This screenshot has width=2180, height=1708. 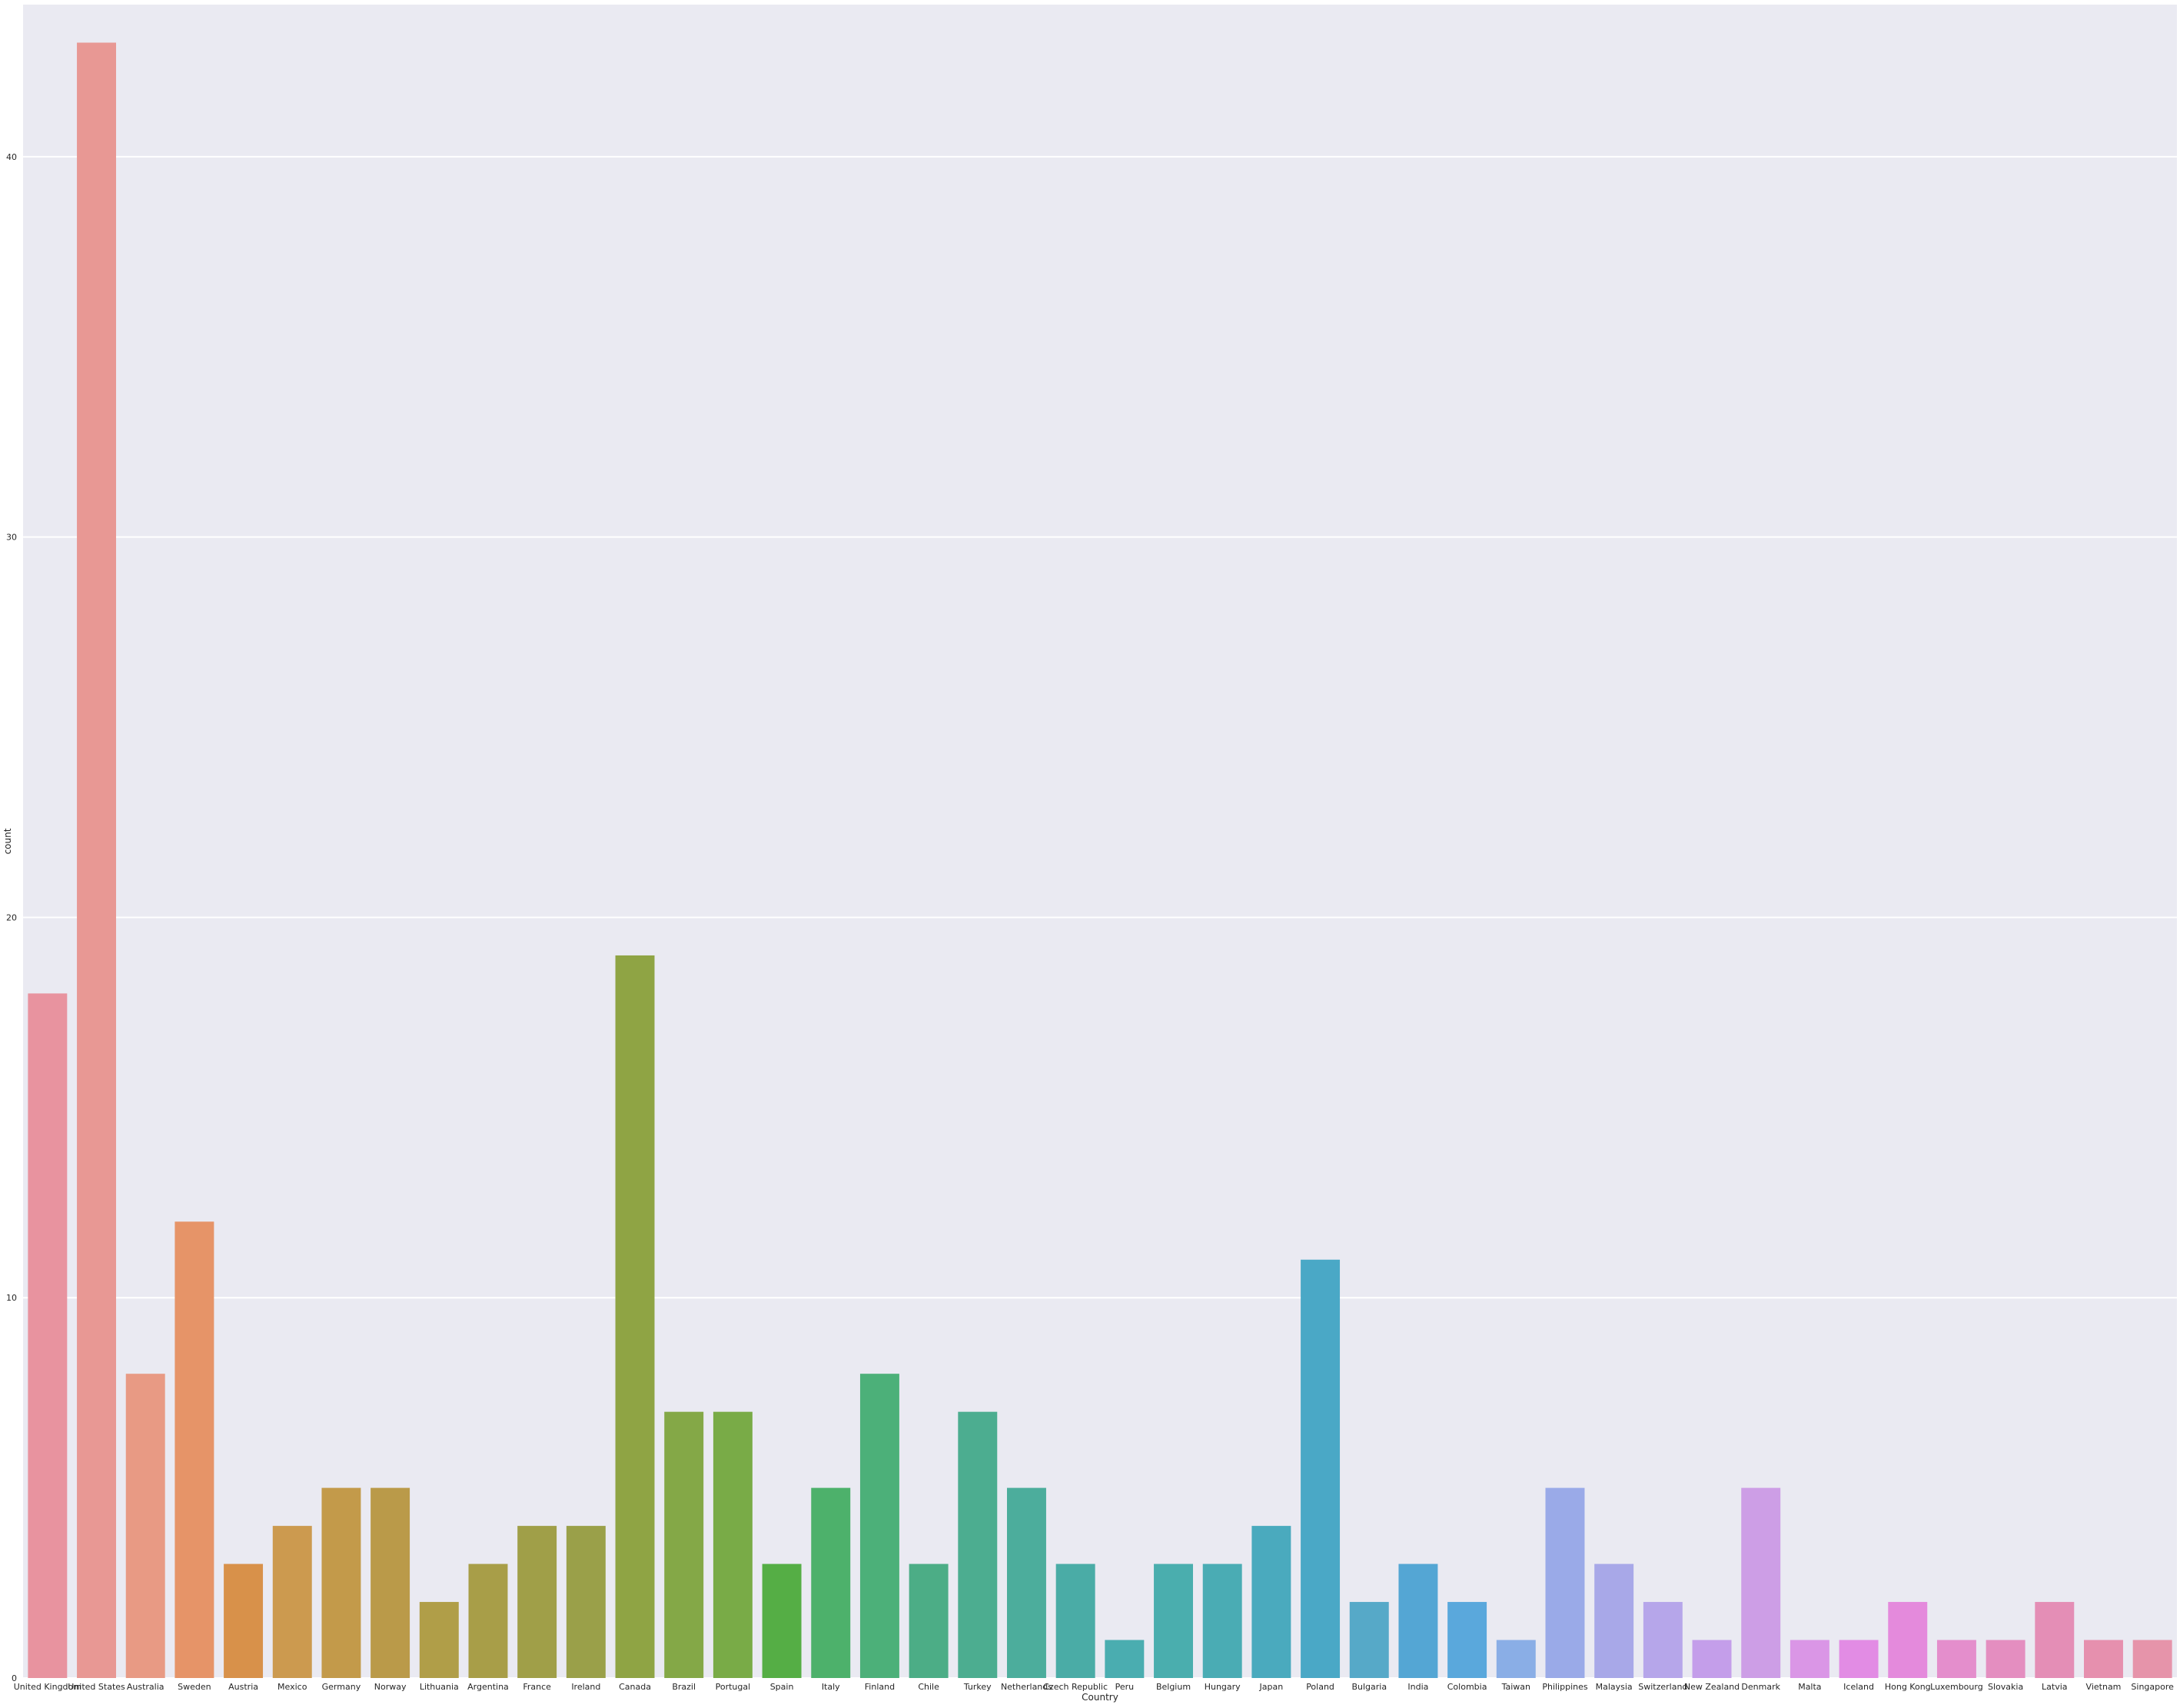 What do you see at coordinates (244, 1620) in the screenshot?
I see `bar-austria` at bounding box center [244, 1620].